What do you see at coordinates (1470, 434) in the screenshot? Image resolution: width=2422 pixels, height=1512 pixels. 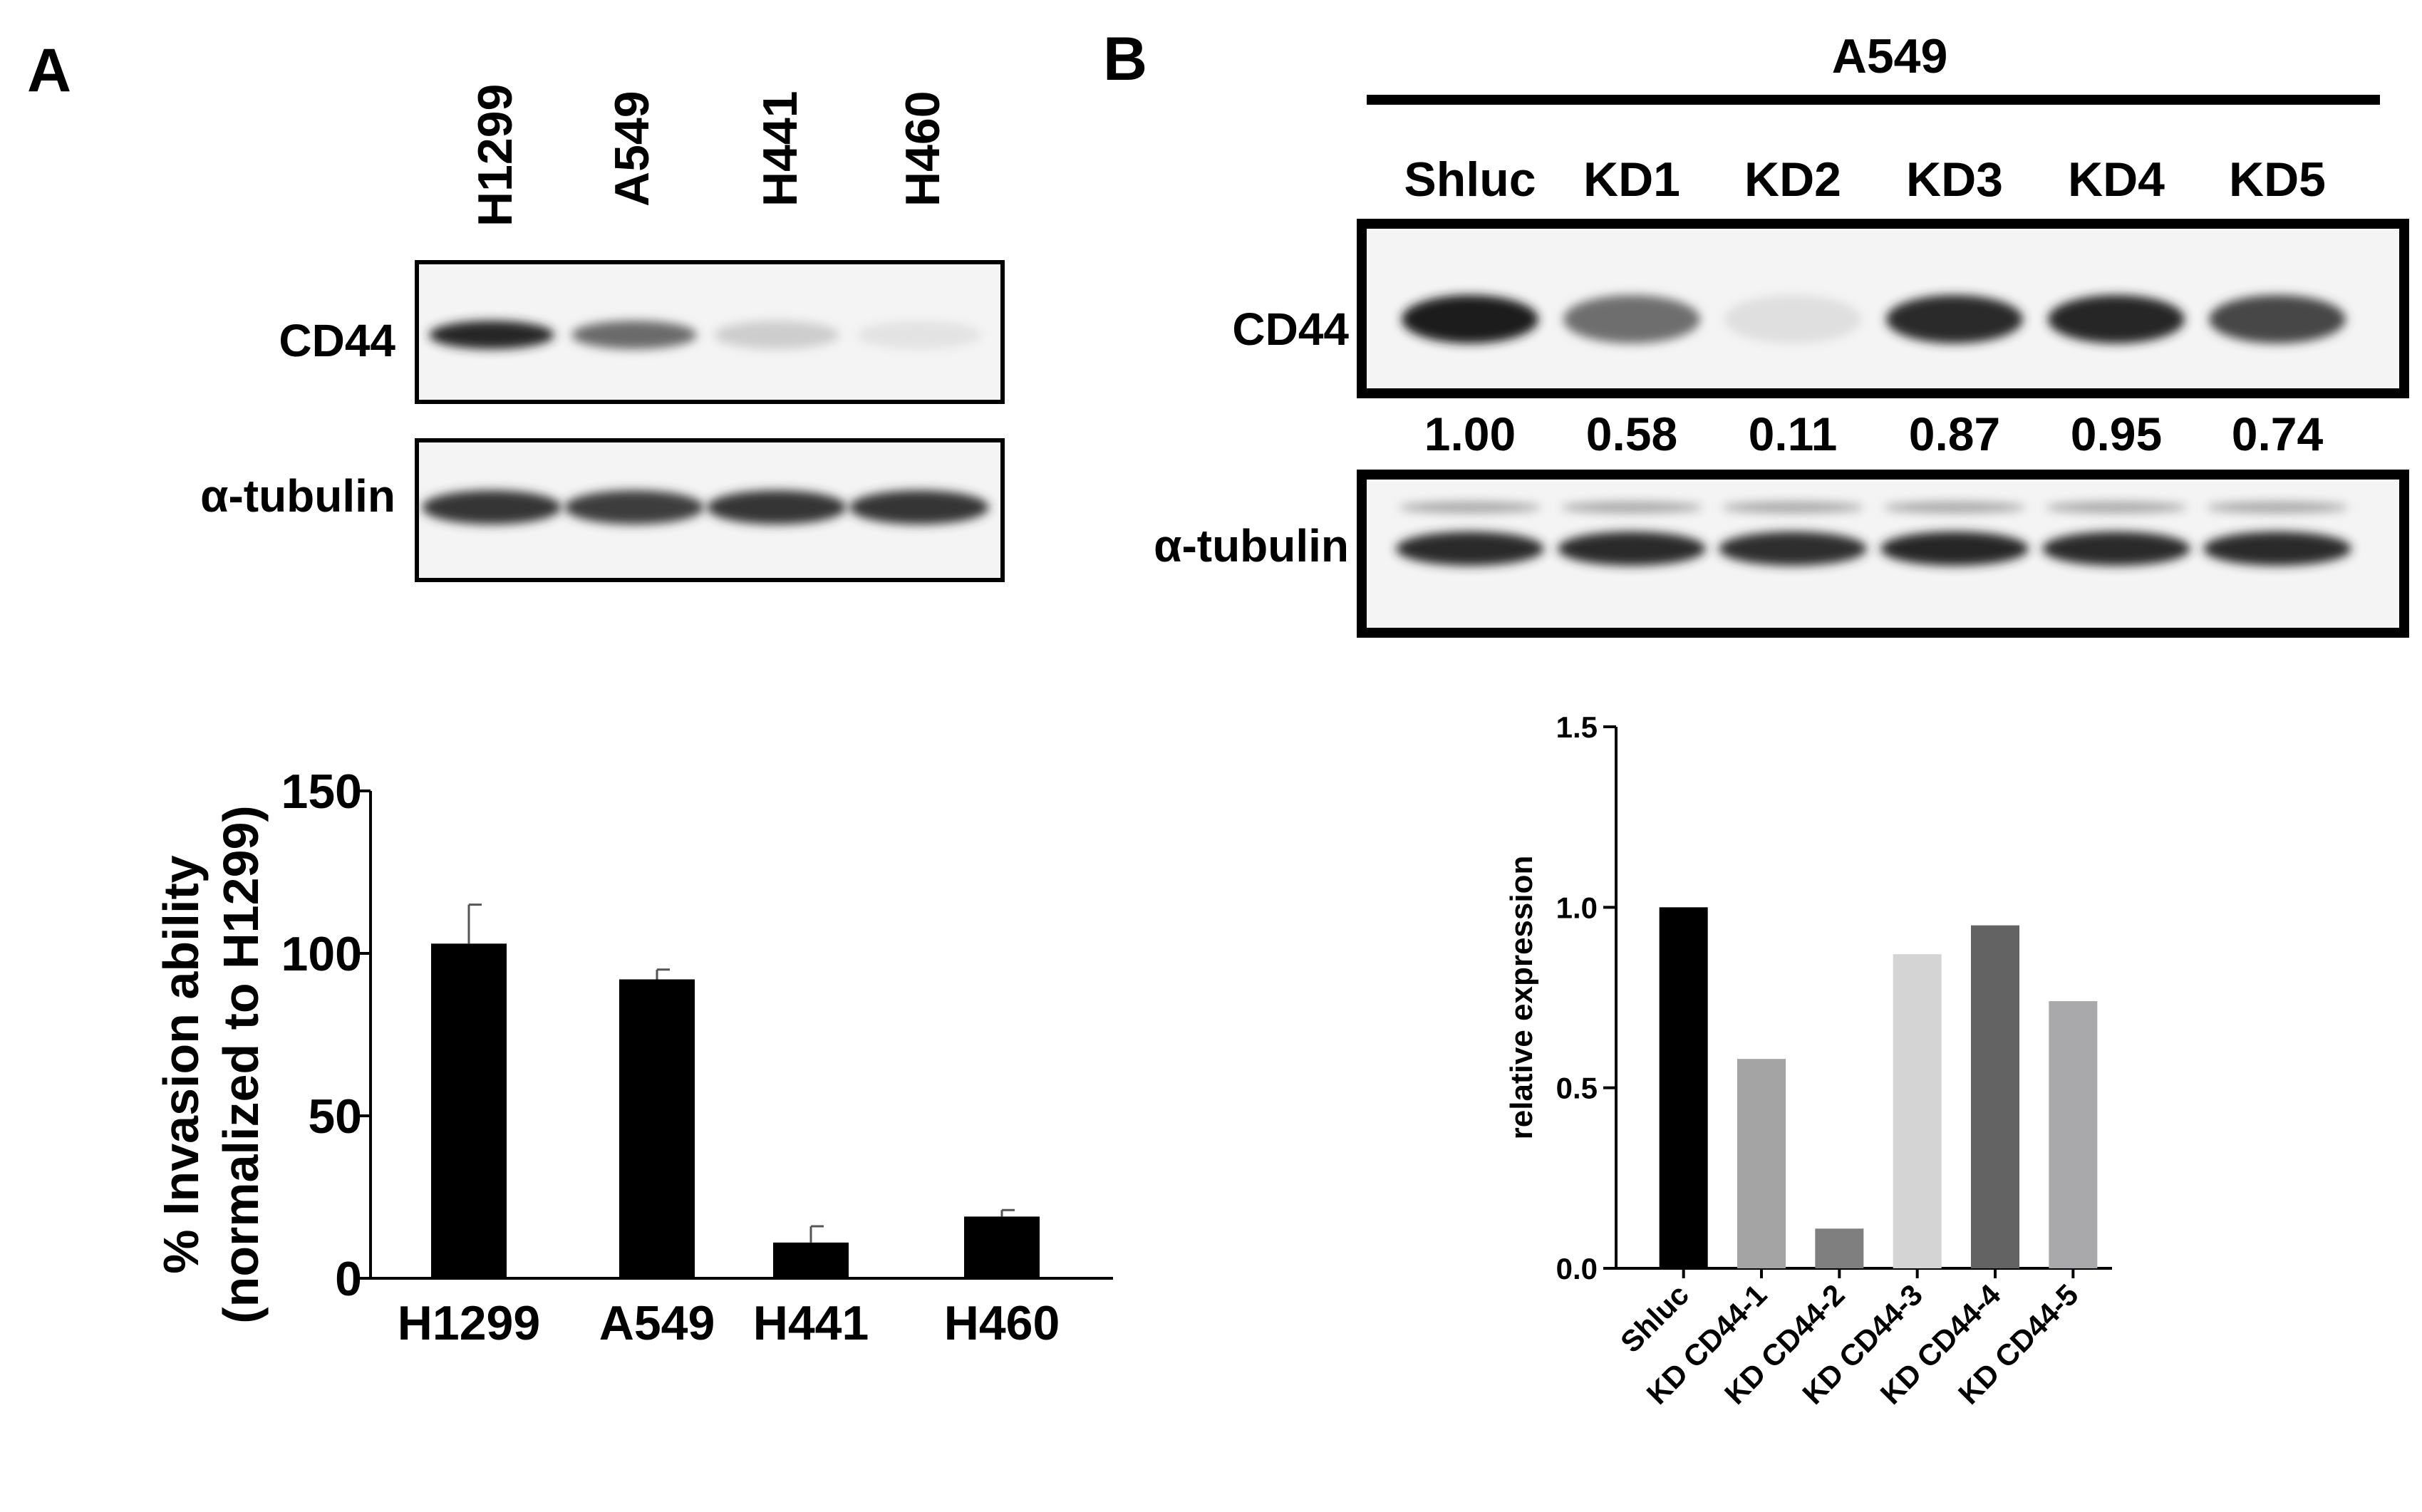 I see `quant-value: 1.00` at bounding box center [1470, 434].